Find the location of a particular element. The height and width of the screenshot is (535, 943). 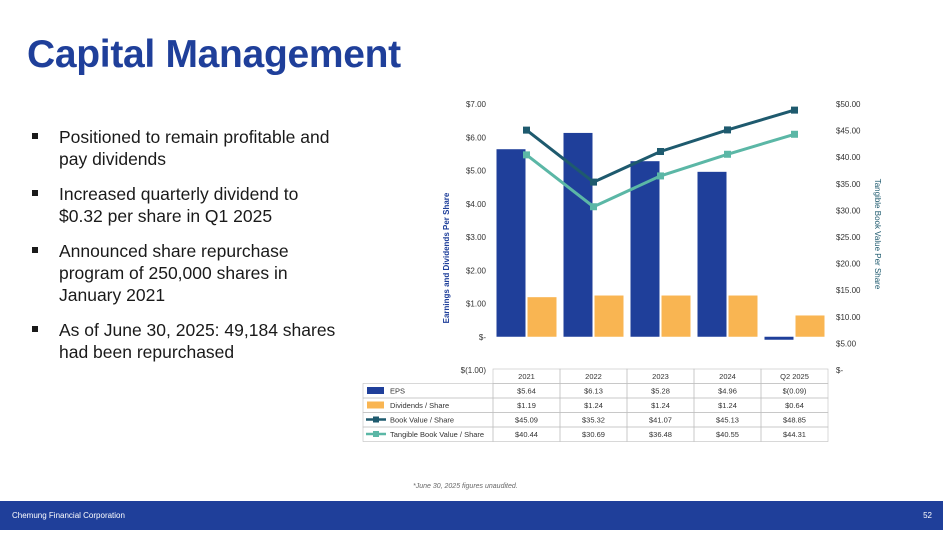

table-cell is located at coordinates (794, 434).